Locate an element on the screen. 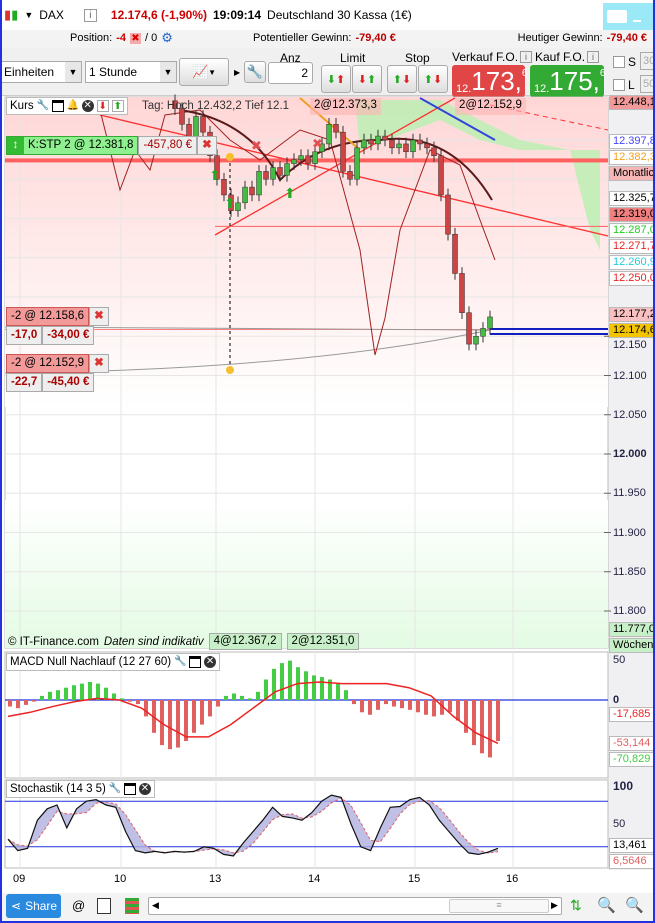 The width and height of the screenshot is (655, 923). order-tag: 4@12.367,2 is located at coordinates (245, 641).